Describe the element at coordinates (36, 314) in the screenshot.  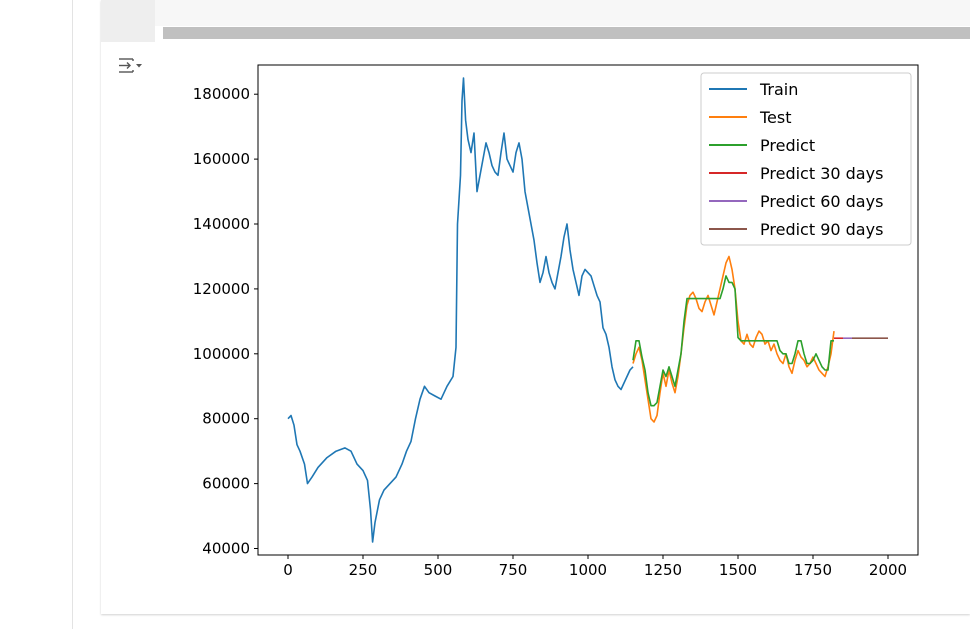
I see `notebook-left-gutter` at that location.